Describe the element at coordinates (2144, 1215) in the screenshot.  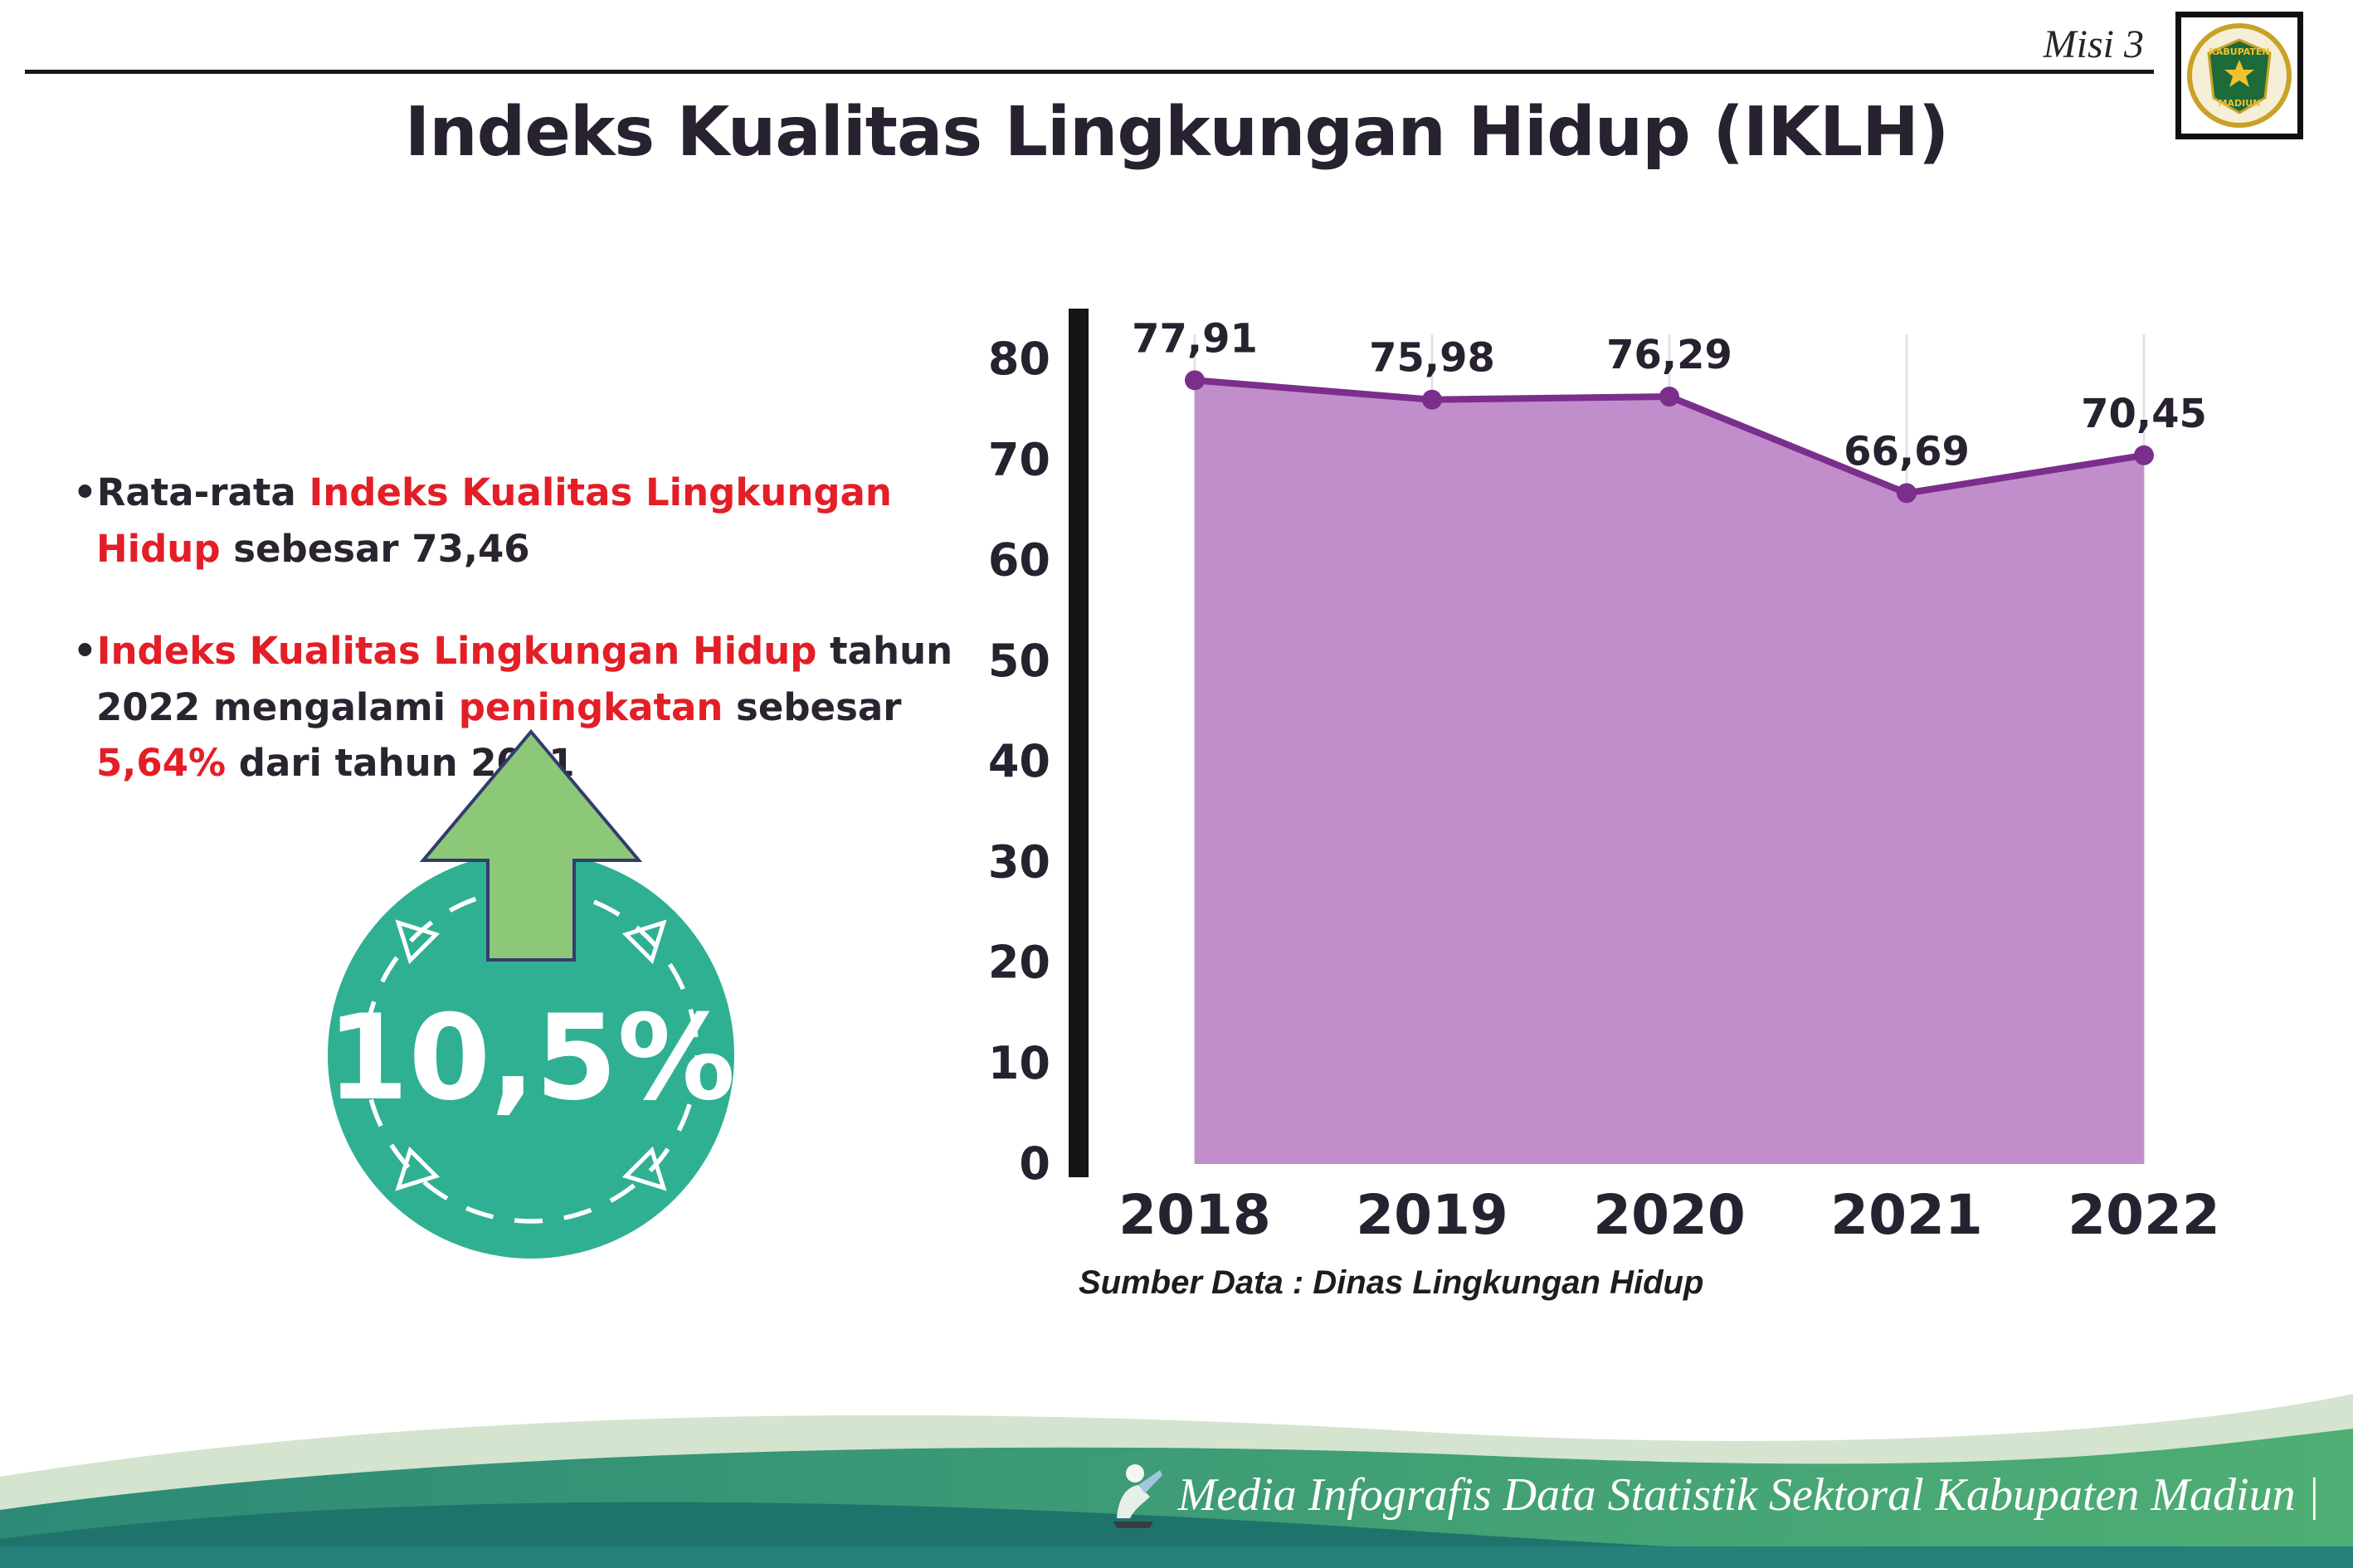
I see `svg-text: 2022` at that location.